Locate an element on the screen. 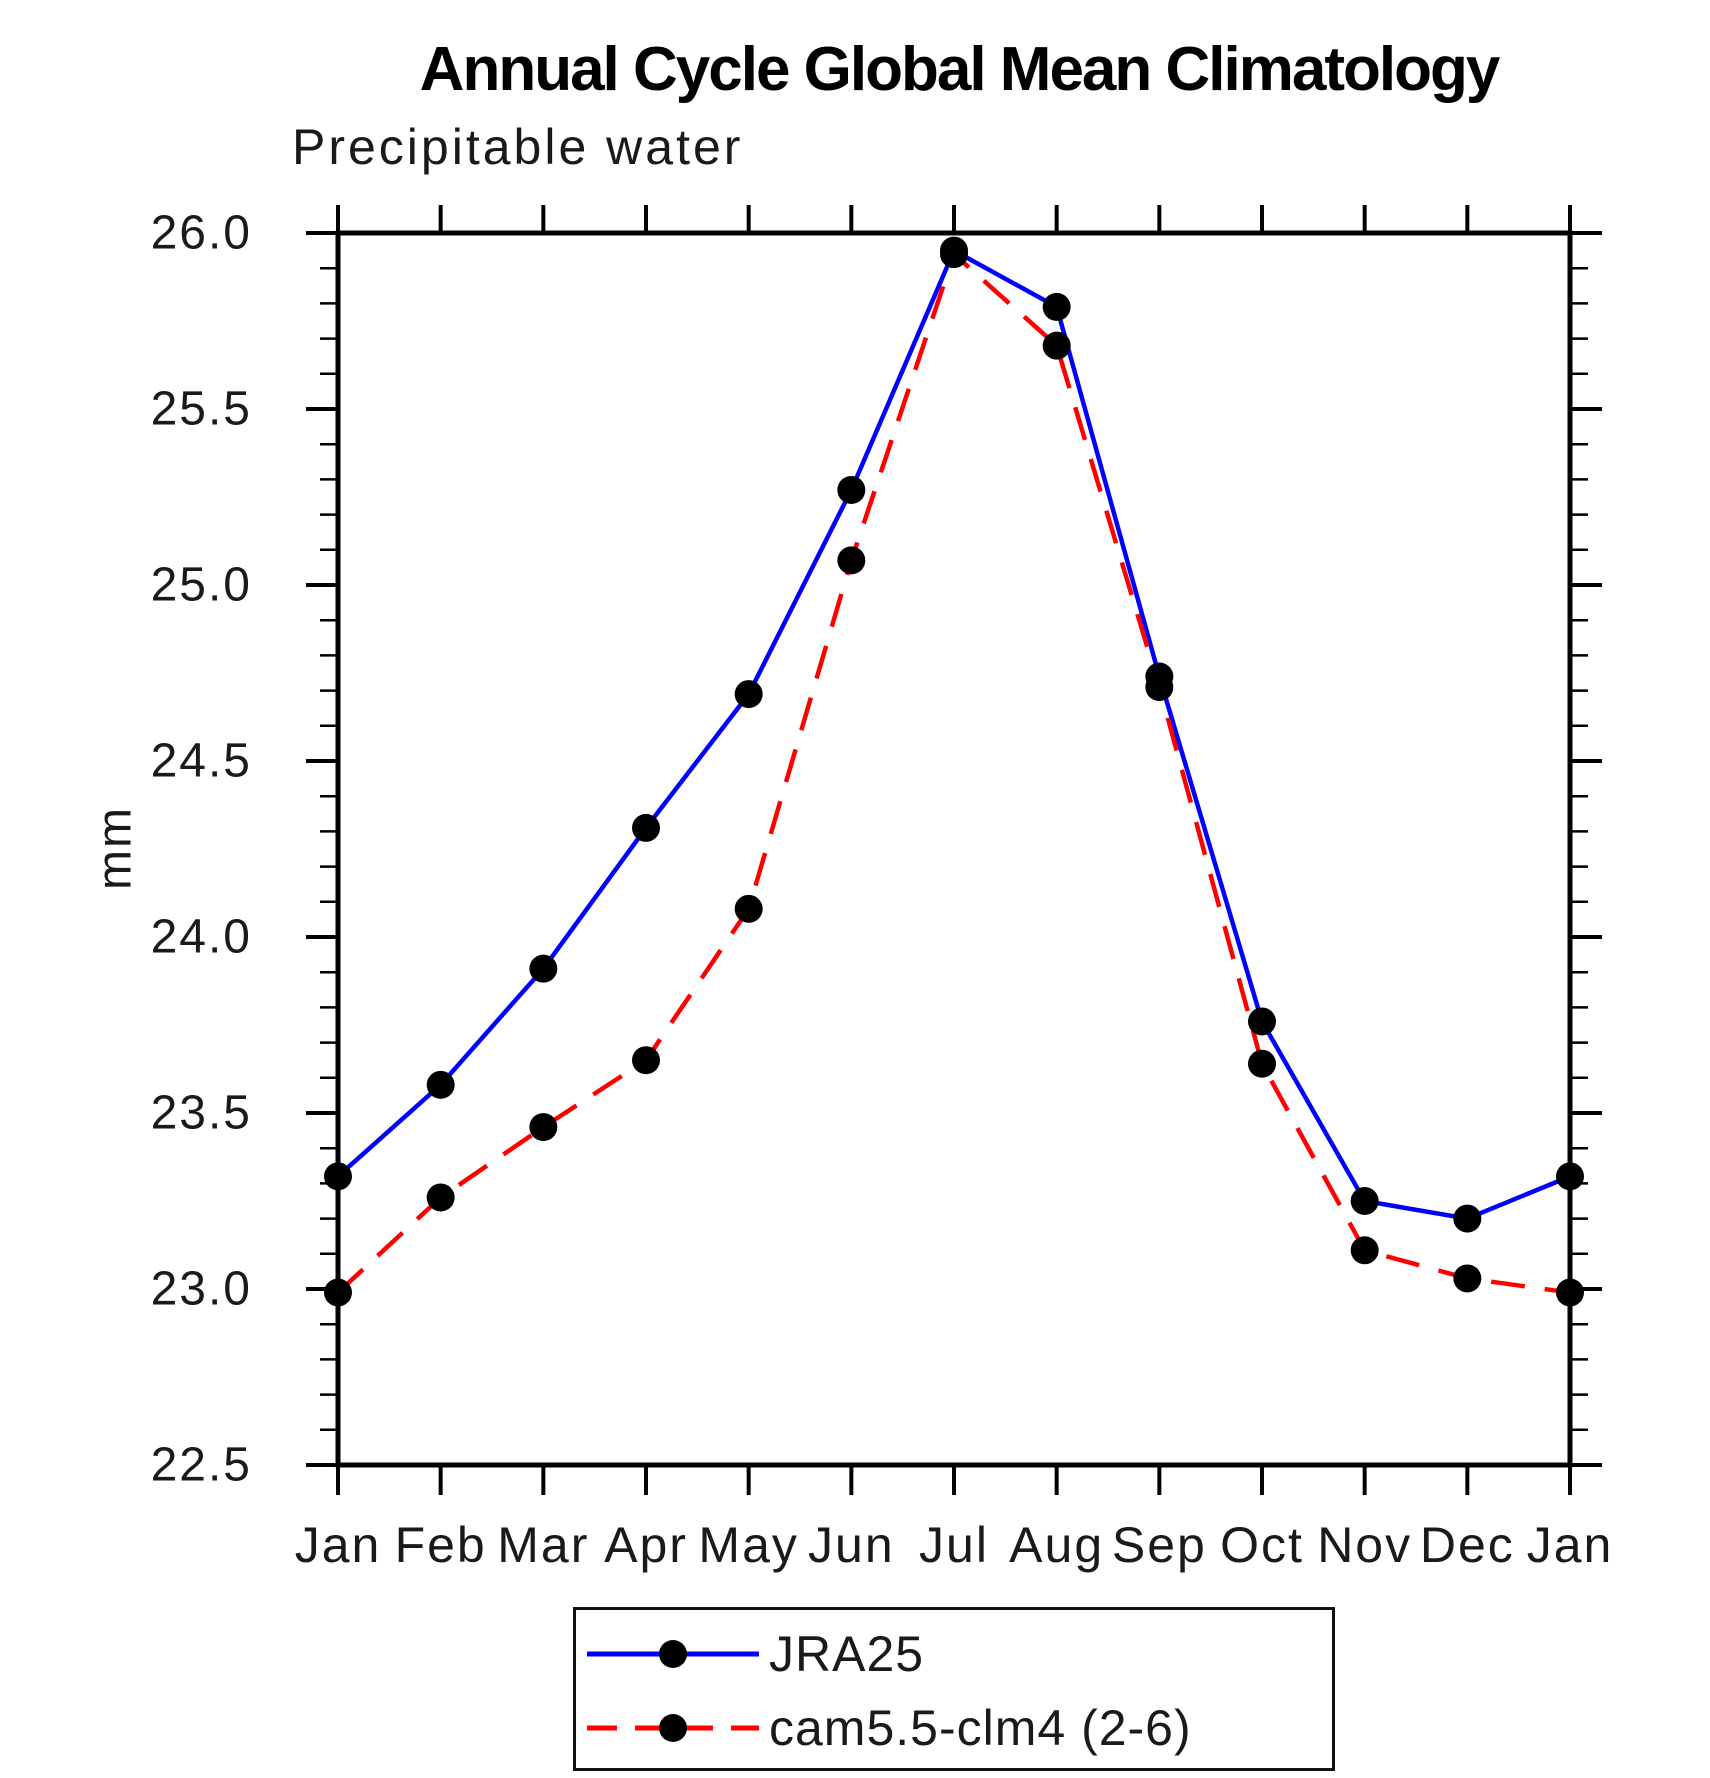 This screenshot has width=1710, height=1778. y-tick-label: 22.5 is located at coordinates (201, 1465).